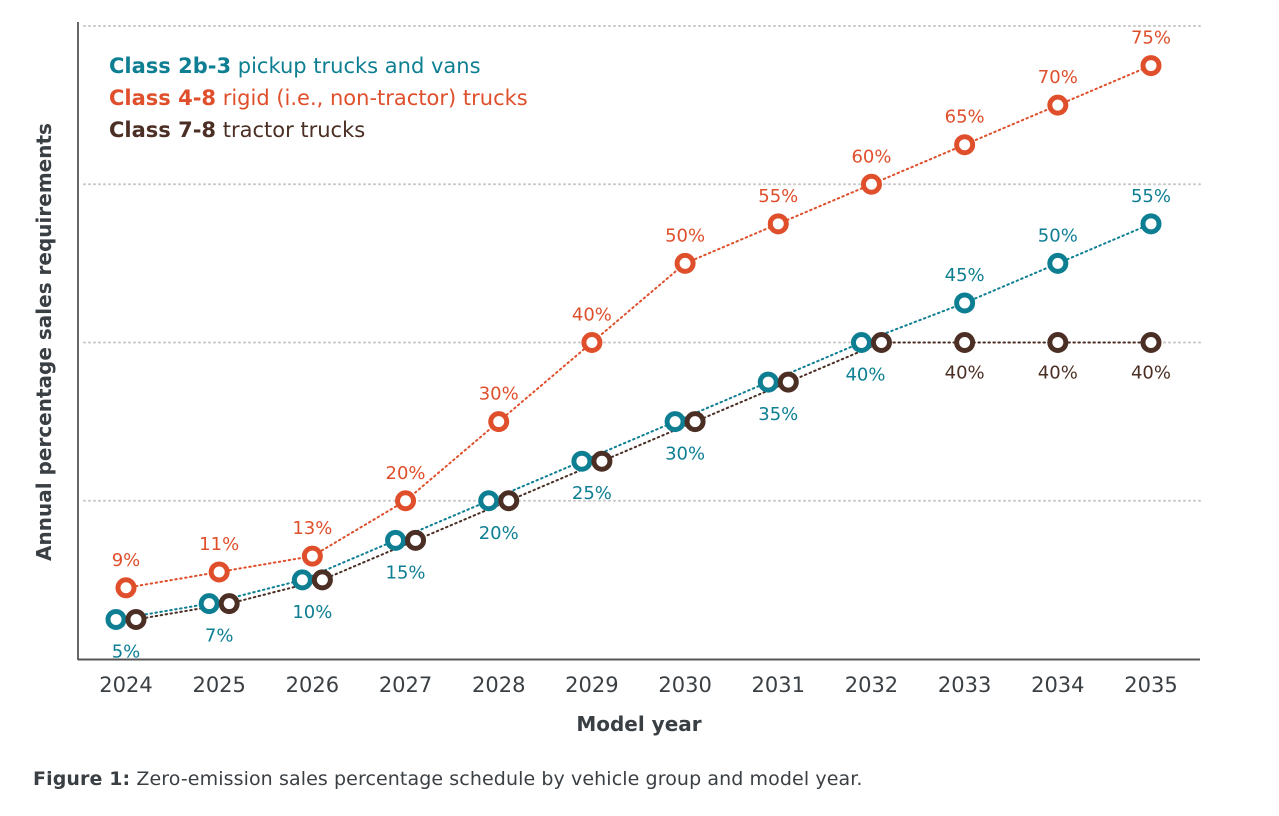 The width and height of the screenshot is (1279, 816). I want to click on x-tick-label: 2028, so click(498, 685).